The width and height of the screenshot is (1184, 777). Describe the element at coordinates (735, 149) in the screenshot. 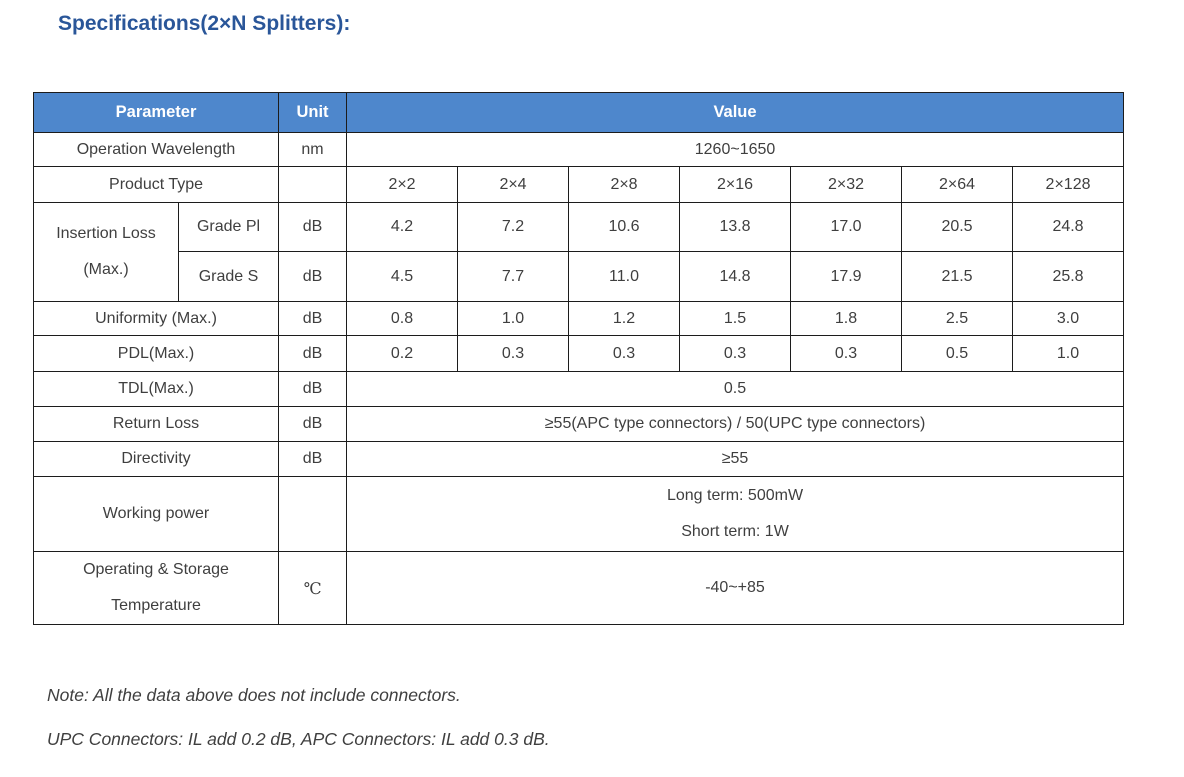

I see `value-cell: 1260~1650` at that location.